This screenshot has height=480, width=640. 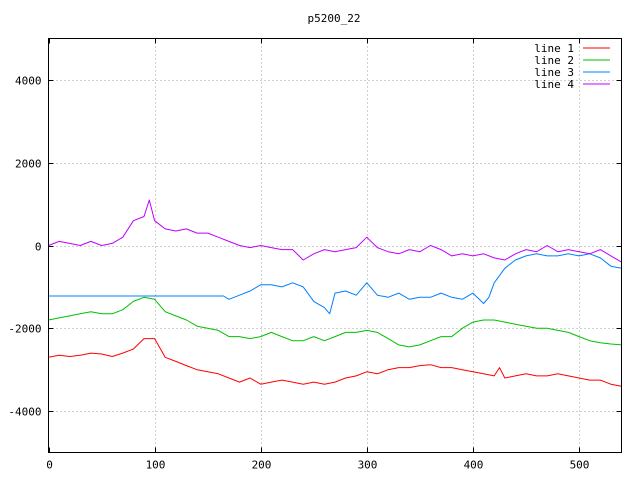 I want to click on y-tick-label: -2000, so click(x=24, y=329).